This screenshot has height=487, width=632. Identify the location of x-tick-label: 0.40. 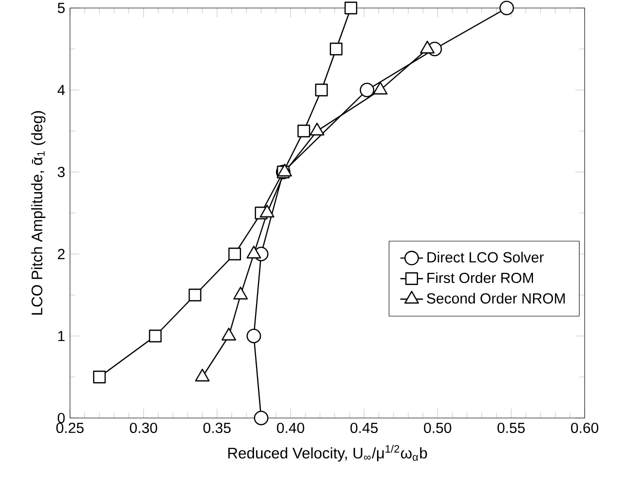
(290, 428).